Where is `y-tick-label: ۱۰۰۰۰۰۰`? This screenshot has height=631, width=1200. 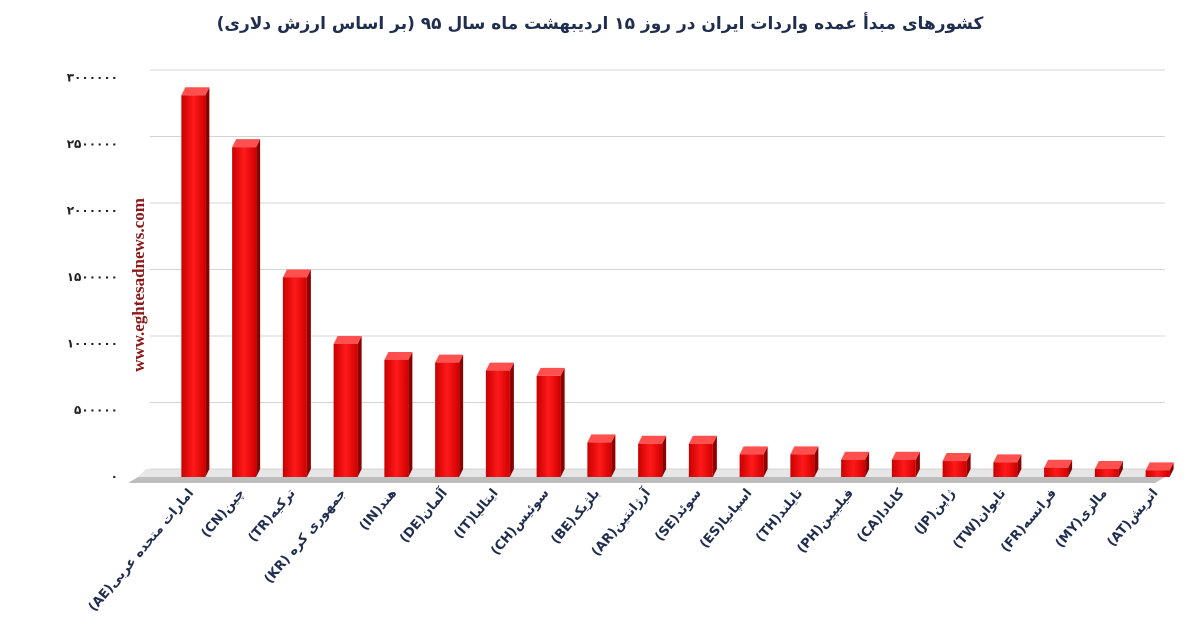
y-tick-label: ۱۰۰۰۰۰۰ is located at coordinates (92, 344).